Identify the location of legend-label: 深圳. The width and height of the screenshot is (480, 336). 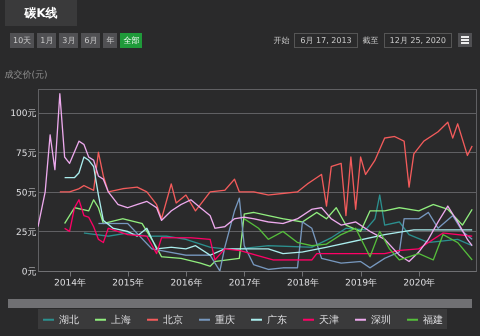
(381, 320).